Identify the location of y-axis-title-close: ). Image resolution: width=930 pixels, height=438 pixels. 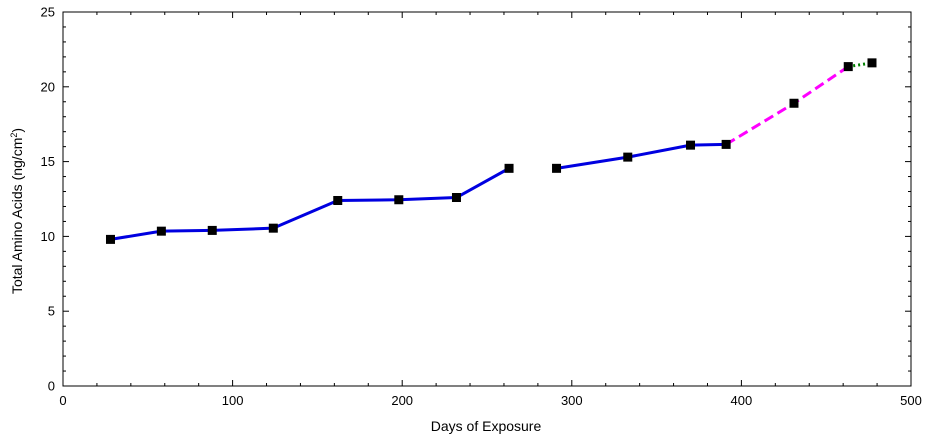
(17, 130).